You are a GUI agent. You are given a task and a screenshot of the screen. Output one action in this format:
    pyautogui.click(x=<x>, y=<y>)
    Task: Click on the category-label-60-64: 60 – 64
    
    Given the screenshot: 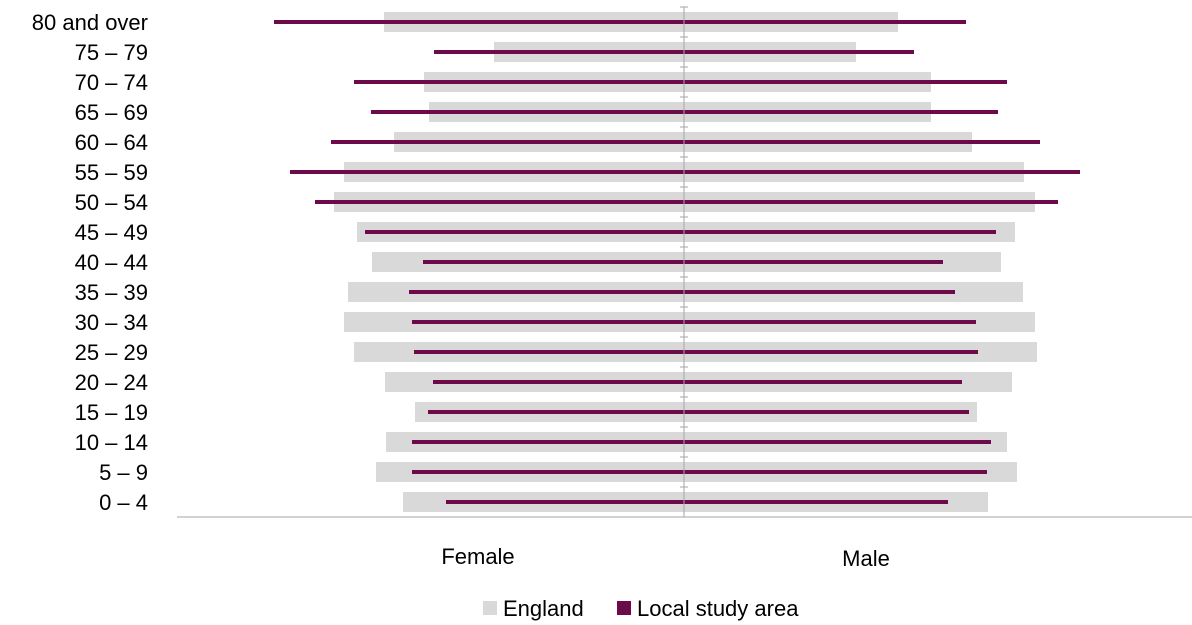 What is the action you would take?
    pyautogui.click(x=111, y=142)
    